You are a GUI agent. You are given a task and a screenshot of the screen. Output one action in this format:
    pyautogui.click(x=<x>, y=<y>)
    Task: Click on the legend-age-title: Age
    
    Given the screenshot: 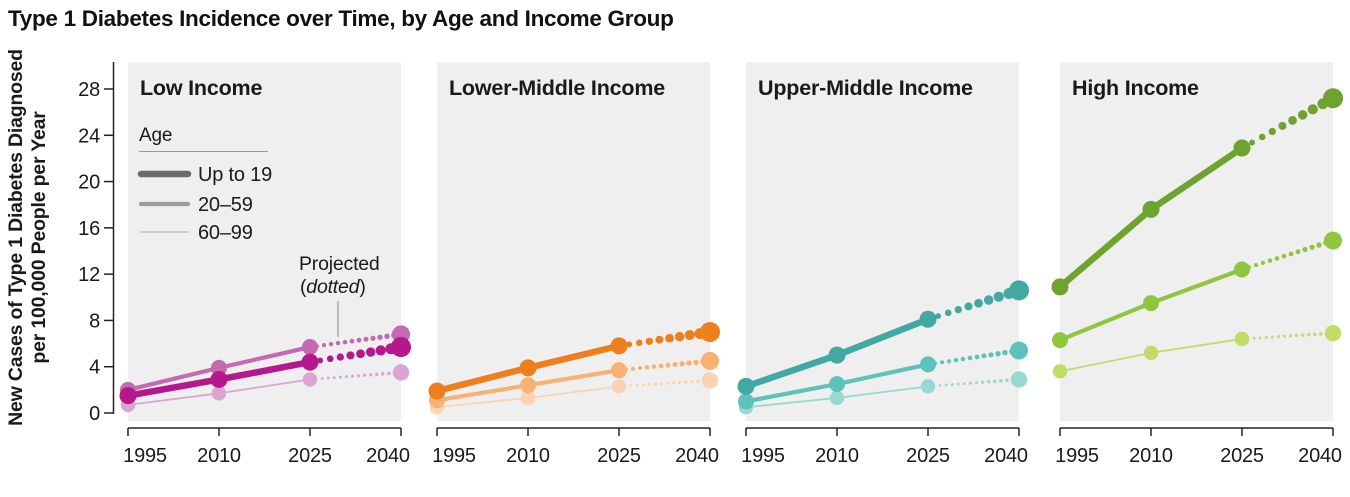 What is the action you would take?
    pyautogui.click(x=155, y=135)
    